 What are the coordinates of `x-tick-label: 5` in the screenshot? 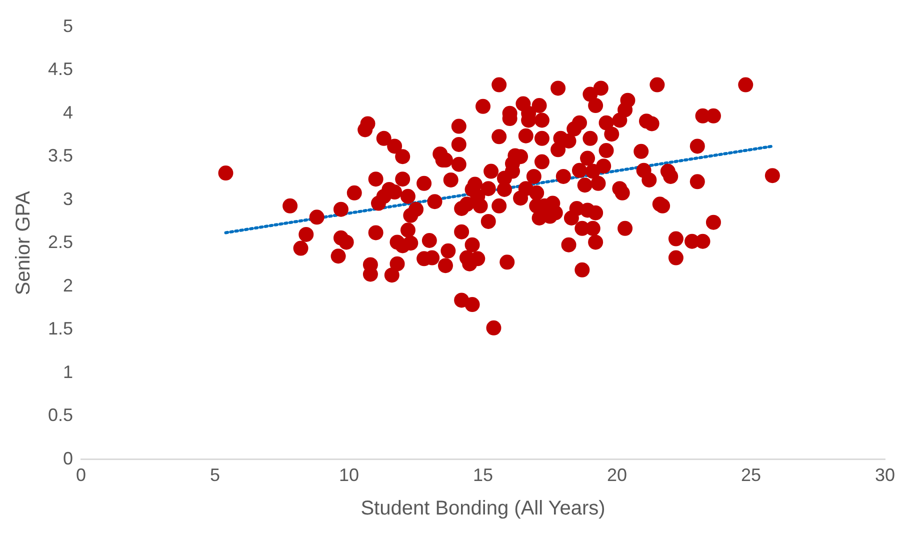 It's located at (215, 475).